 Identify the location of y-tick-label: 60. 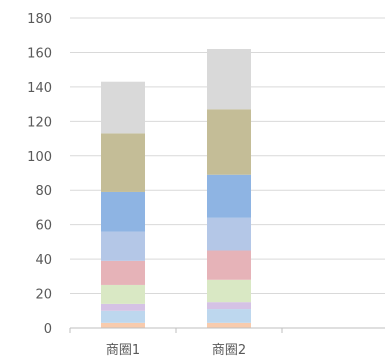
(43, 226).